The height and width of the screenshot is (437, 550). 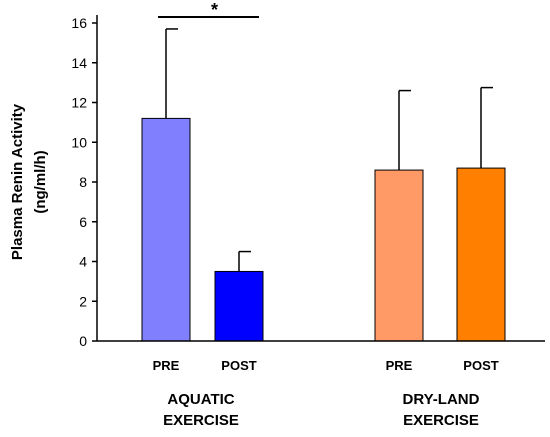 I want to click on y-tick-label: 0, so click(x=83, y=341).